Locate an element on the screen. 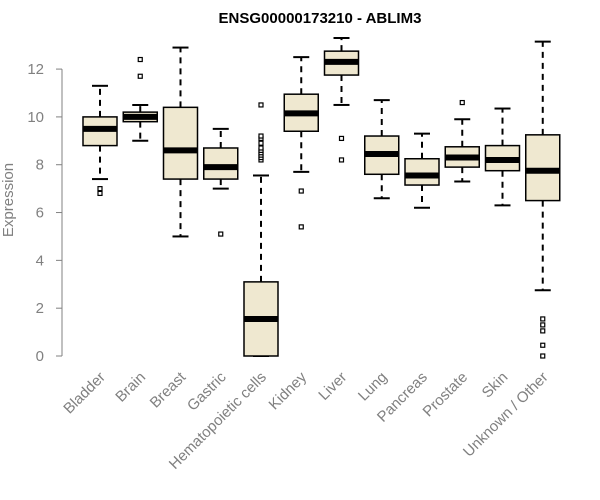 This screenshot has width=600, height=500. y-tick-label: 8 is located at coordinates (40, 165).